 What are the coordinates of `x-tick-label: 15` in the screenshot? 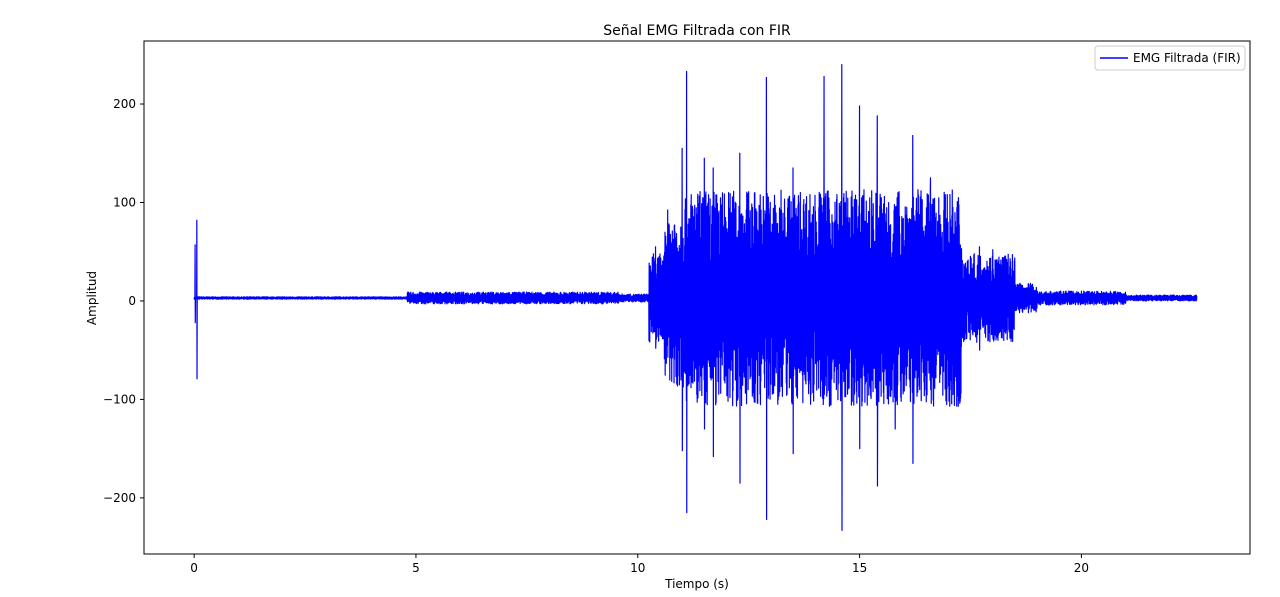 It's located at (859, 568).